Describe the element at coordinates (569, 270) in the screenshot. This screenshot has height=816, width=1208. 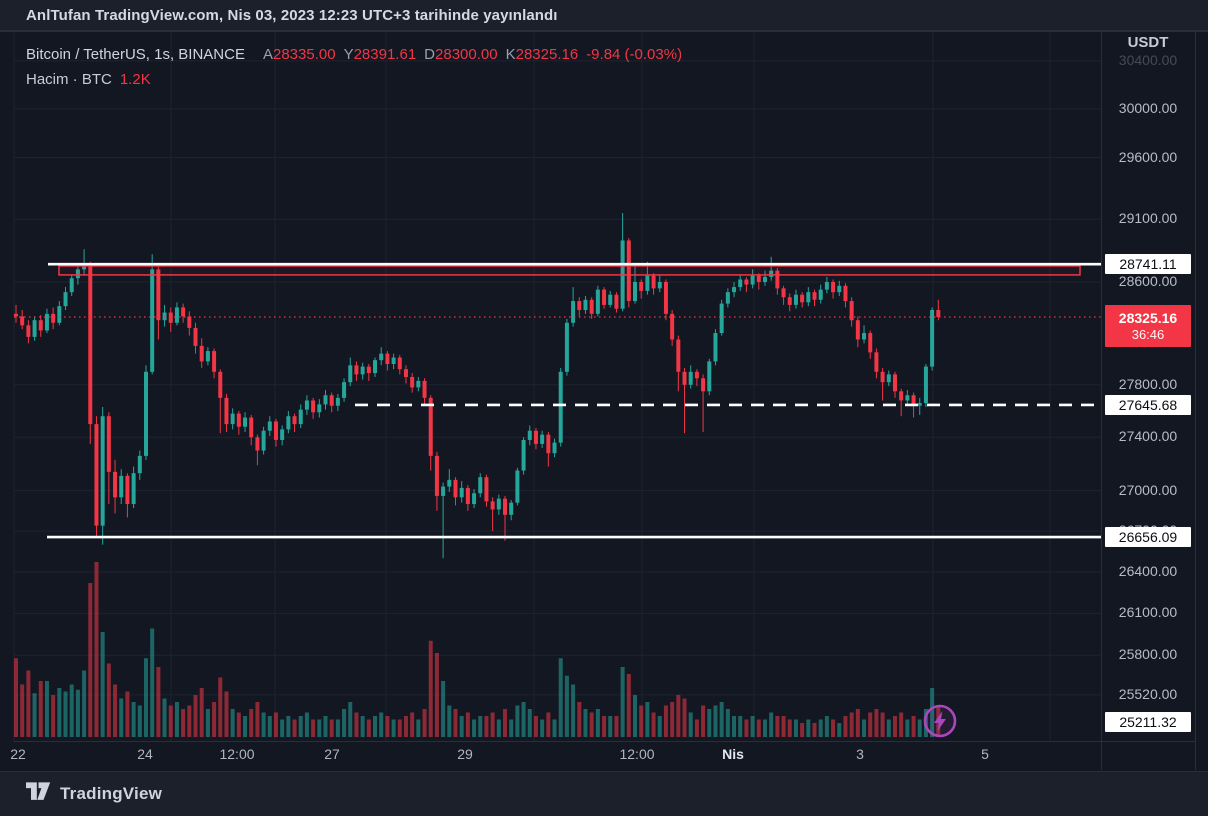
I see `price-range-box` at that location.